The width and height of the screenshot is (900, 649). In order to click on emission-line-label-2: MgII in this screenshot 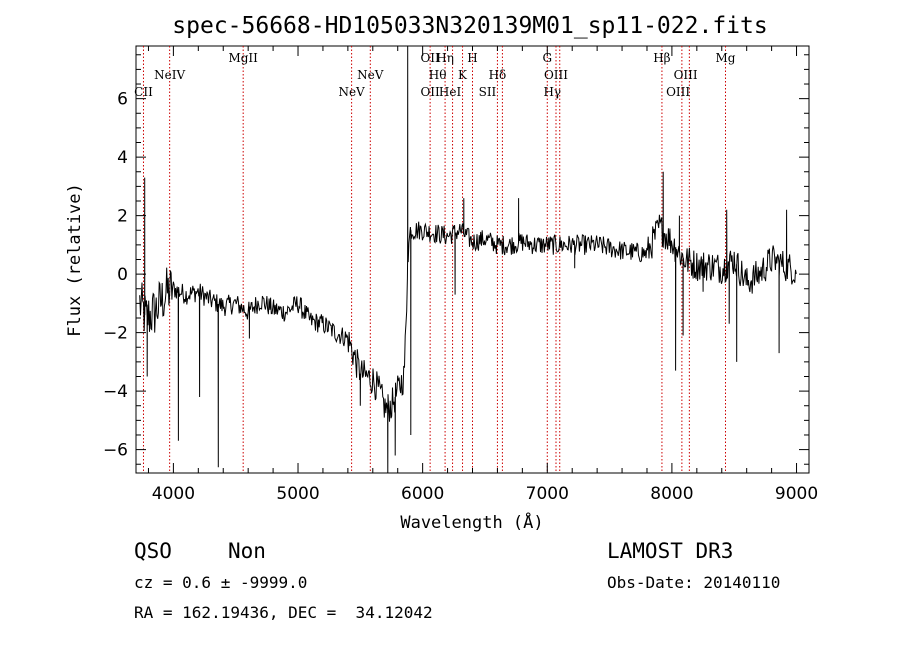, I will do `click(243, 58)`.